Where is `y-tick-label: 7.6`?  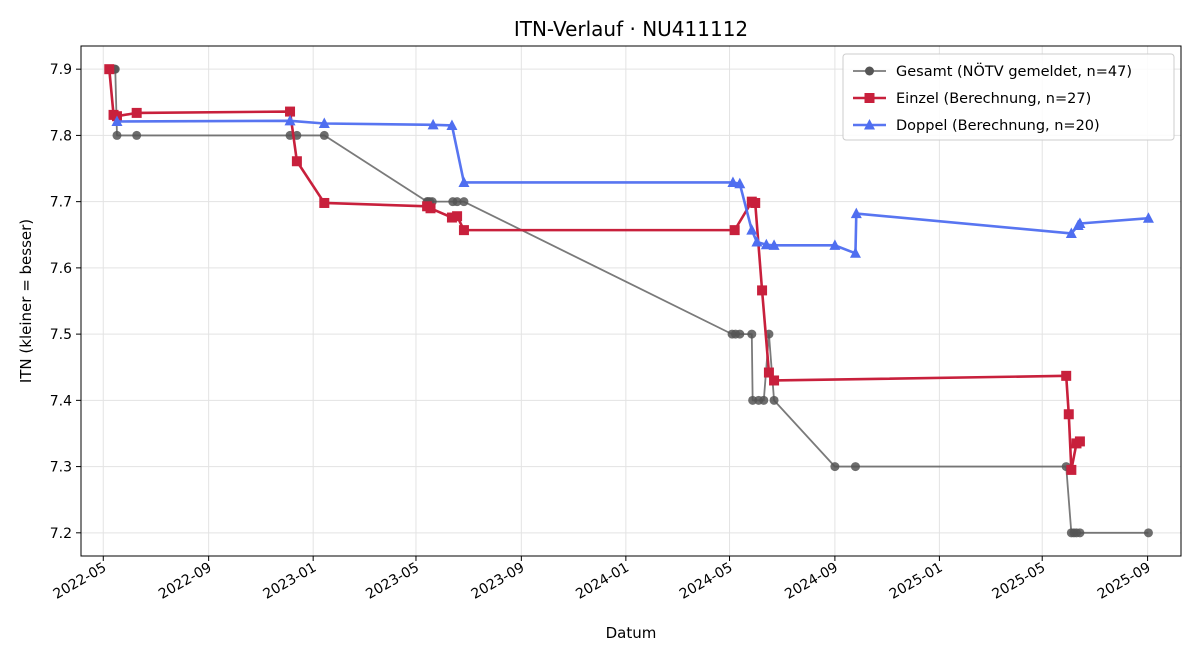
y-tick-label: 7.6 is located at coordinates (61, 269).